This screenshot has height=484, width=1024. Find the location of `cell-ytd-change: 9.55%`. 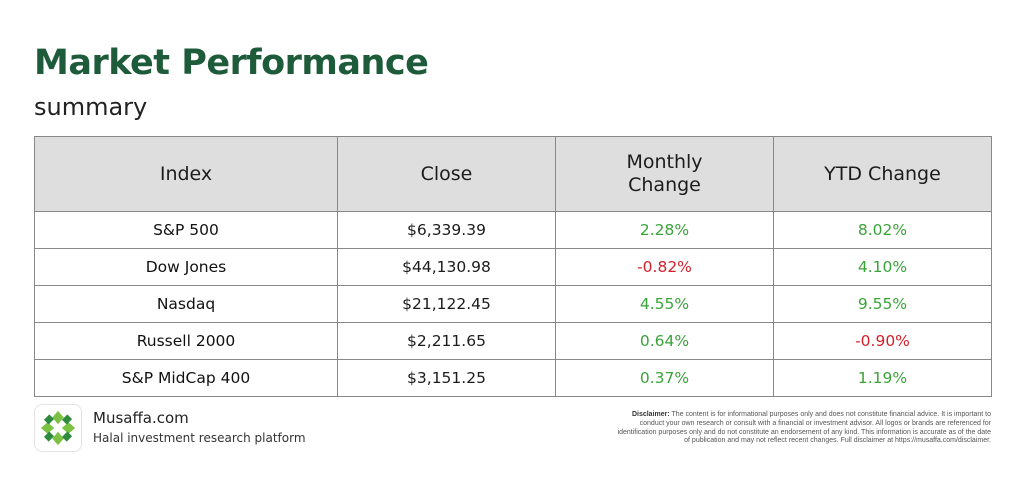

cell-ytd-change: 9.55% is located at coordinates (882, 304).